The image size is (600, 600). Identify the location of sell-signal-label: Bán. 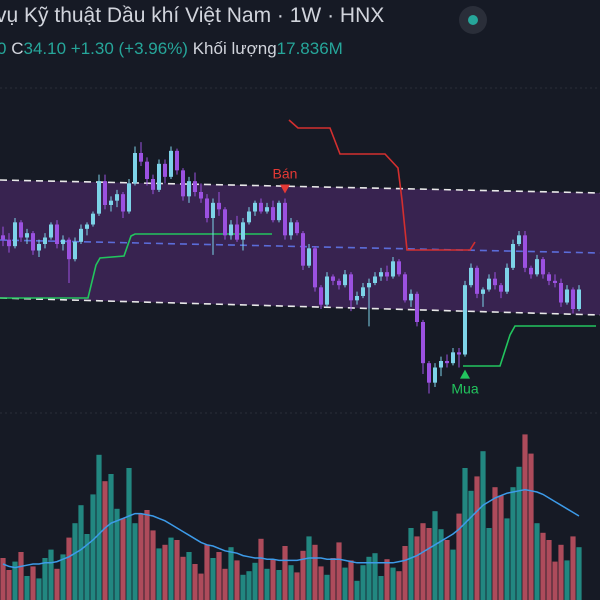
(285, 174).